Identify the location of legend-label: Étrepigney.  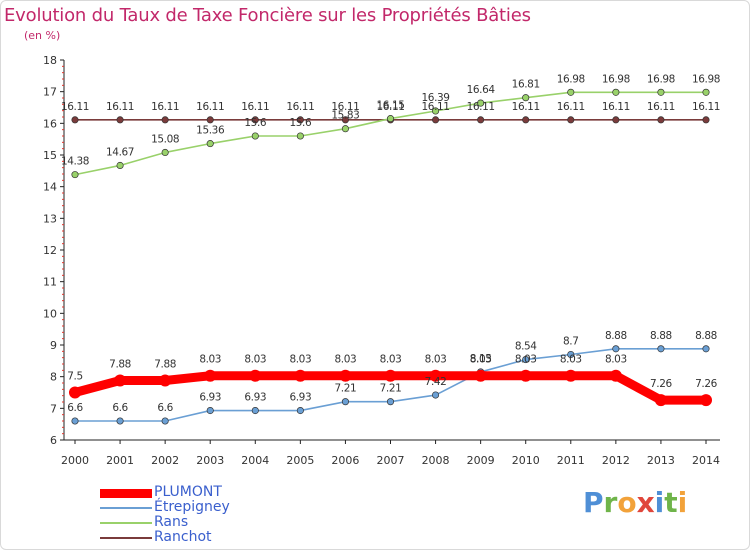
(192, 507).